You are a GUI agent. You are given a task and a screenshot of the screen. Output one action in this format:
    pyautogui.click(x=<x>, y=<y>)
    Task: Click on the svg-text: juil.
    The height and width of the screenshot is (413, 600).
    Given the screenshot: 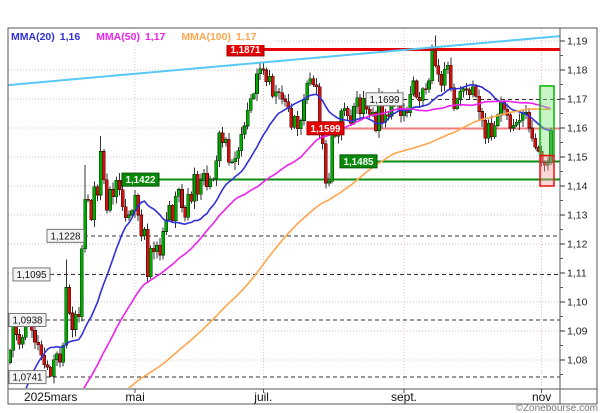 What is the action you would take?
    pyautogui.click(x=262, y=397)
    